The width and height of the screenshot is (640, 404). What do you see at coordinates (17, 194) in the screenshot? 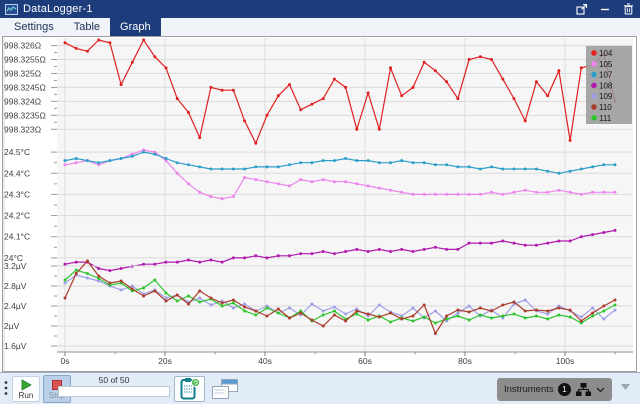
I see `y-tick-label: 24.3°C` at bounding box center [17, 194].